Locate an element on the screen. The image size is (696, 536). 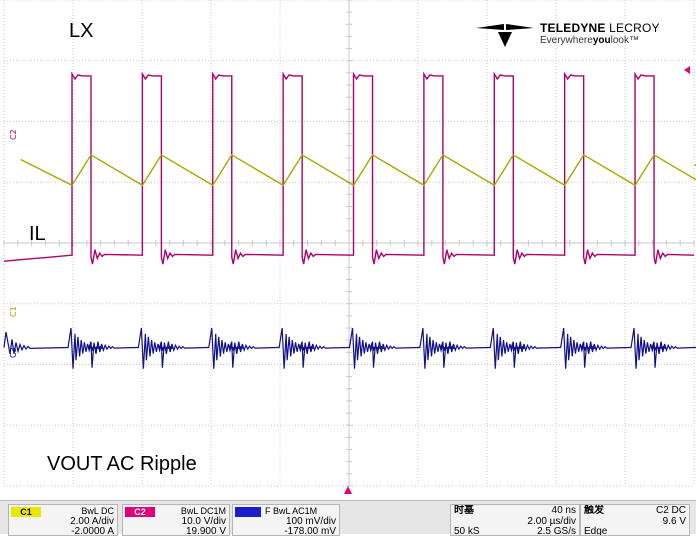
il-label: IL is located at coordinates (37, 234).